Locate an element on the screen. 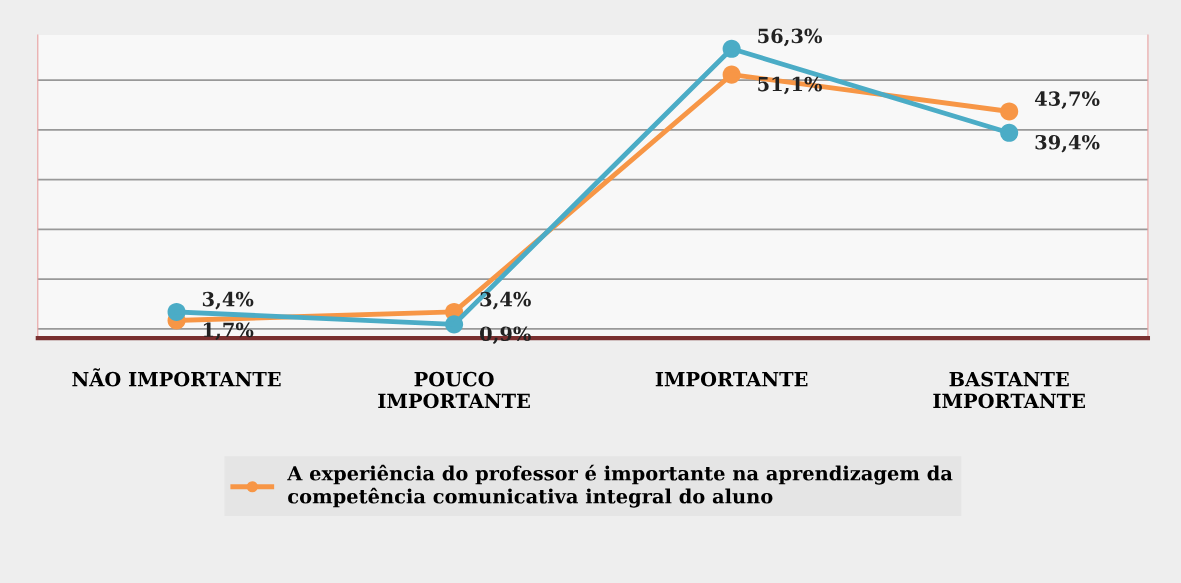 This screenshot has height=583, width=1181. data-label: 39,4% is located at coordinates (1067, 143).